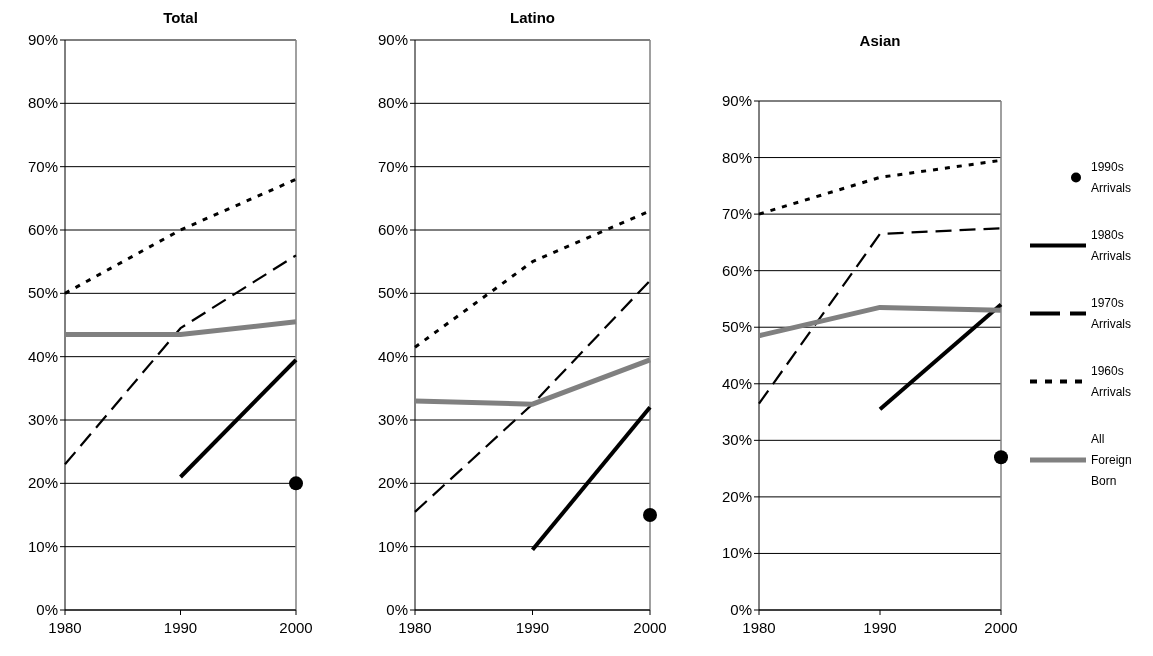 The height and width of the screenshot is (656, 1153). Describe the element at coordinates (1111, 381) in the screenshot. I see `legend-label: 1960s Arrivals` at that location.